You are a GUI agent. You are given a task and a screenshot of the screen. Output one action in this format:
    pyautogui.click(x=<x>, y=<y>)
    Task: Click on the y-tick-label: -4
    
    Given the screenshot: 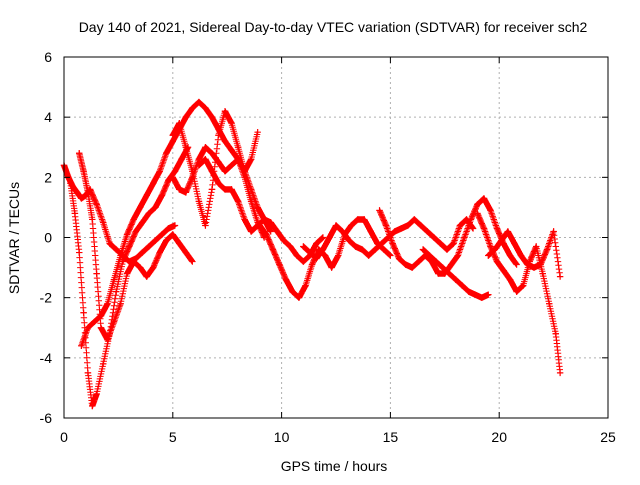 What is the action you would take?
    pyautogui.click(x=46, y=358)
    